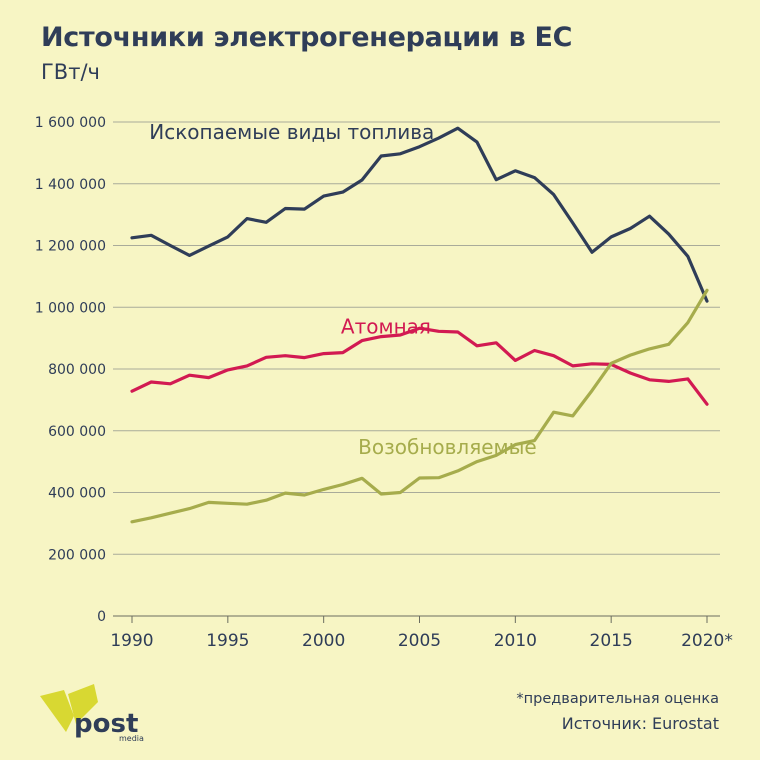 Image resolution: width=760 pixels, height=760 pixels. I want to click on y-tick-label: 600 000, so click(77, 432).